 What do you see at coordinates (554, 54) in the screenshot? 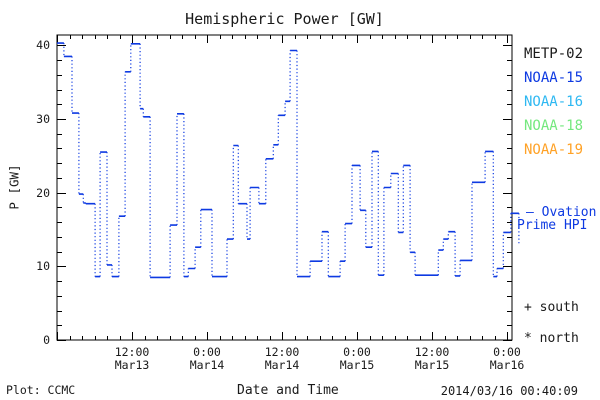
I see `legend-item-metp-02: METP-02` at bounding box center [554, 54].